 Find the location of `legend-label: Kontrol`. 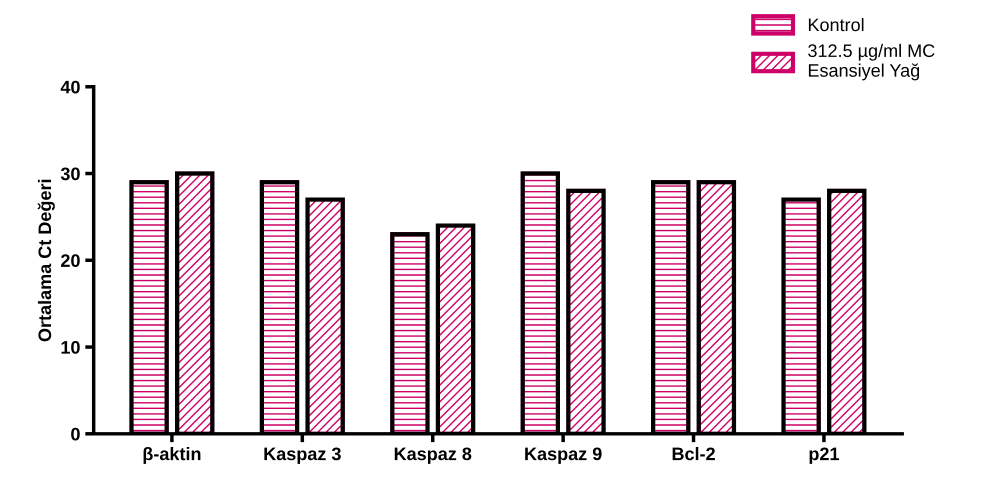

legend-label: Kontrol is located at coordinates (836, 25).